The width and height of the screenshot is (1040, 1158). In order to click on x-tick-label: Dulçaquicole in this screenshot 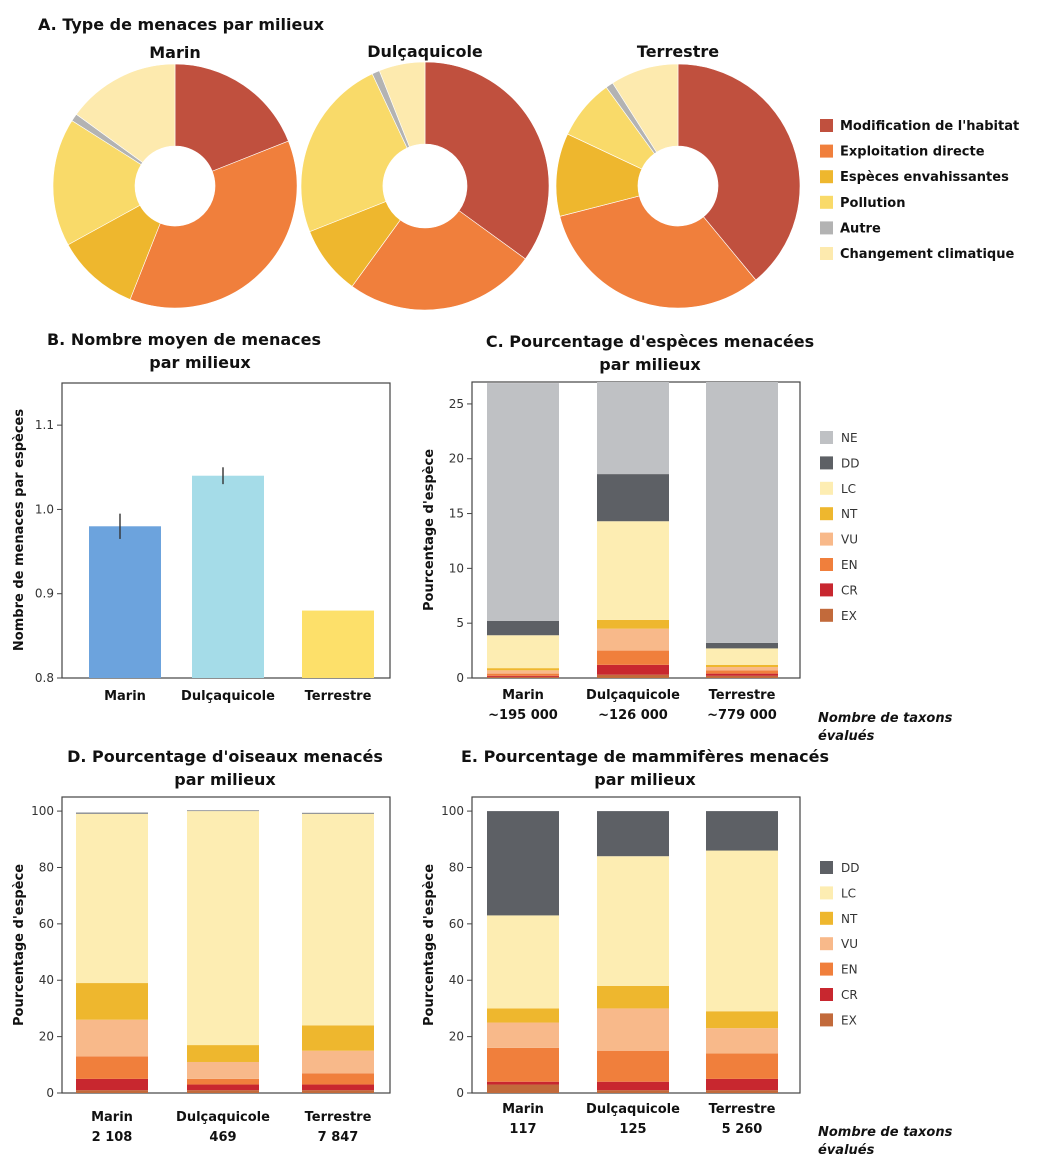, I will do `click(223, 1117)`.